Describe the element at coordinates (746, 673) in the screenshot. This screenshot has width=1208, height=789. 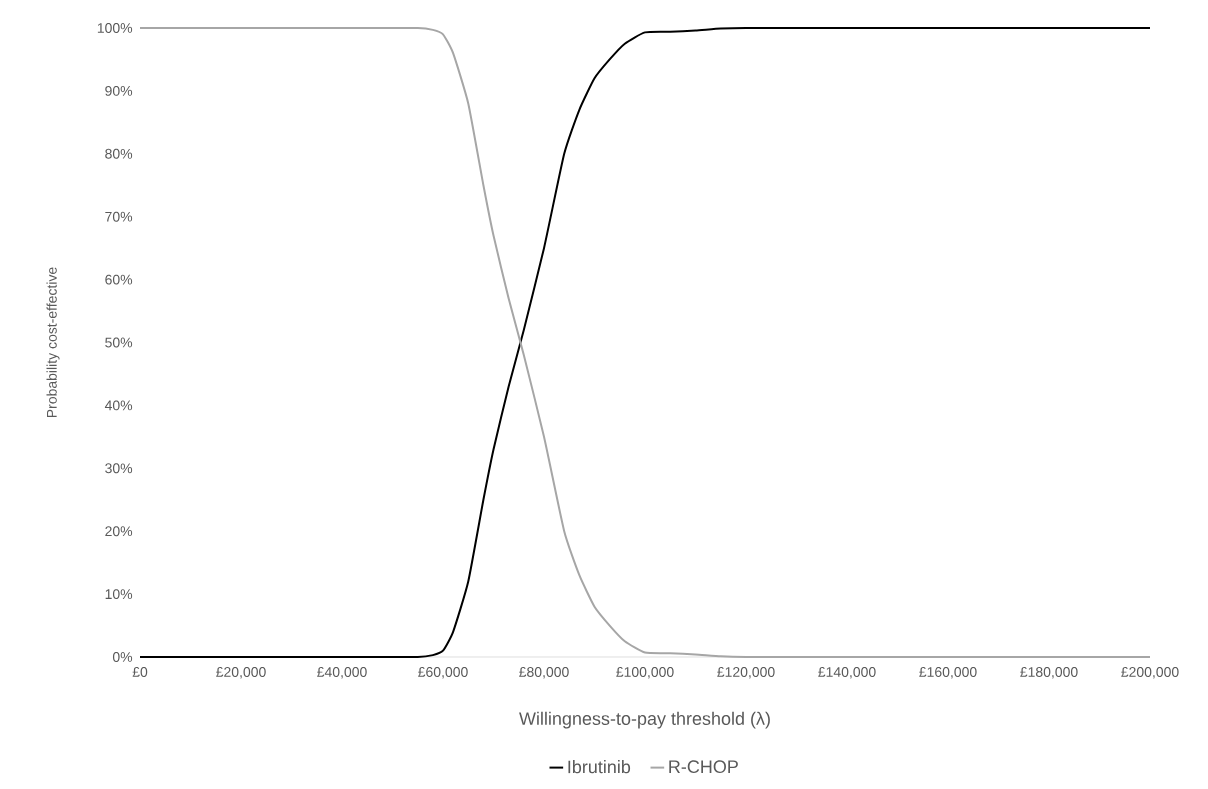
I see `x-tick-label: £120,000` at that location.